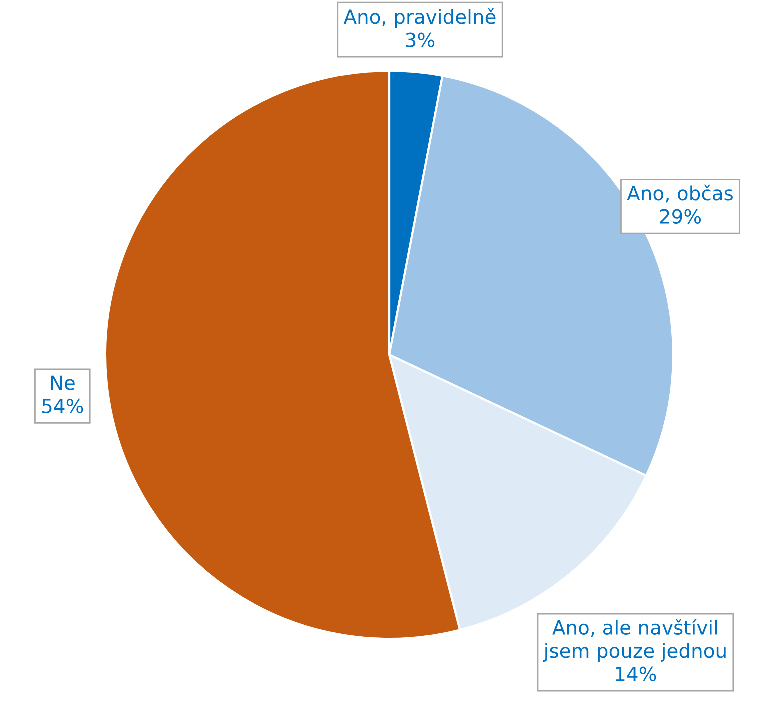 Image resolution: width=779 pixels, height=710 pixels. What do you see at coordinates (680, 193) in the screenshot?
I see `slice-label: Ano, občas` at bounding box center [680, 193].